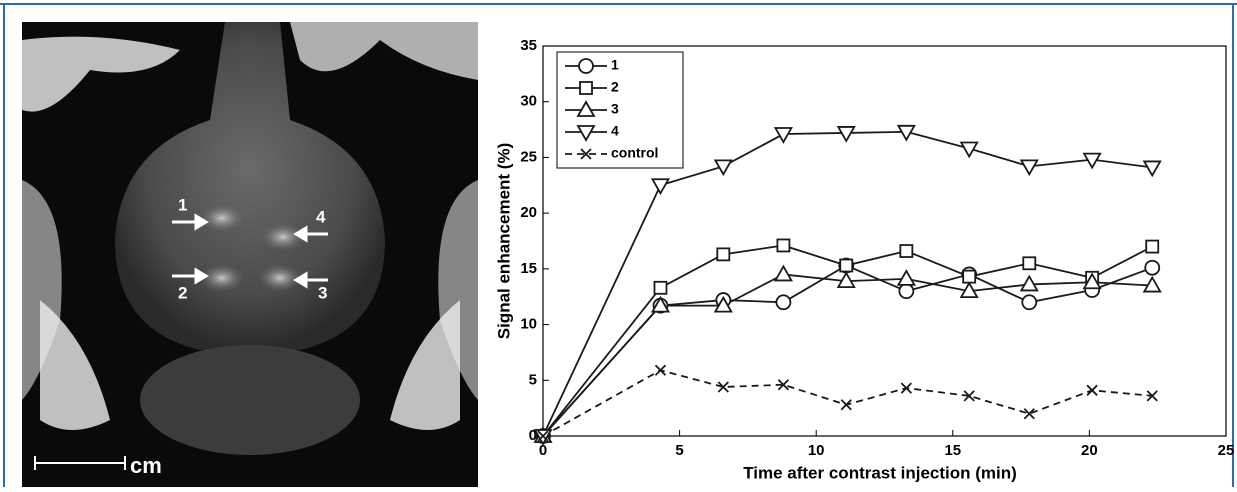 This screenshot has height=492, width=1237. What do you see at coordinates (880, 472) in the screenshot?
I see `x-axis-label: Time after contrast injection (min)` at bounding box center [880, 472].